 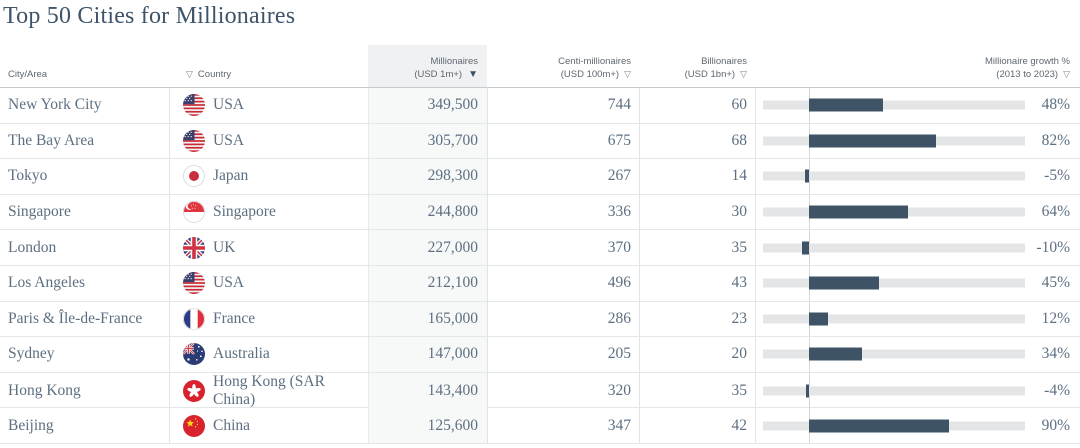 I want to click on millionaires-cell: 305,700, so click(x=427, y=141).